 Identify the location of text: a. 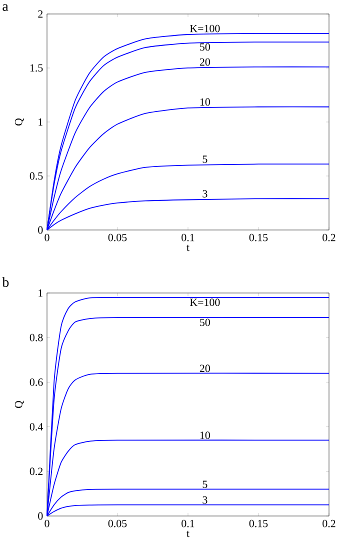
(5, 7).